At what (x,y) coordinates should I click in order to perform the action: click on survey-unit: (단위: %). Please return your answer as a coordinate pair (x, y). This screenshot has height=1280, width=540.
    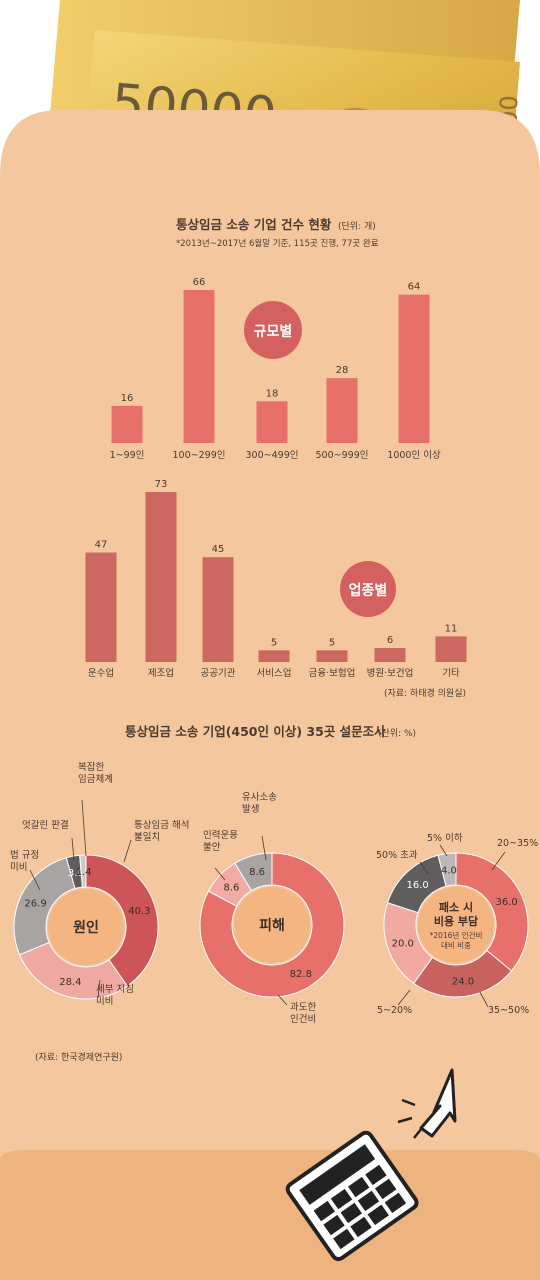
    Looking at the image, I should click on (397, 733).